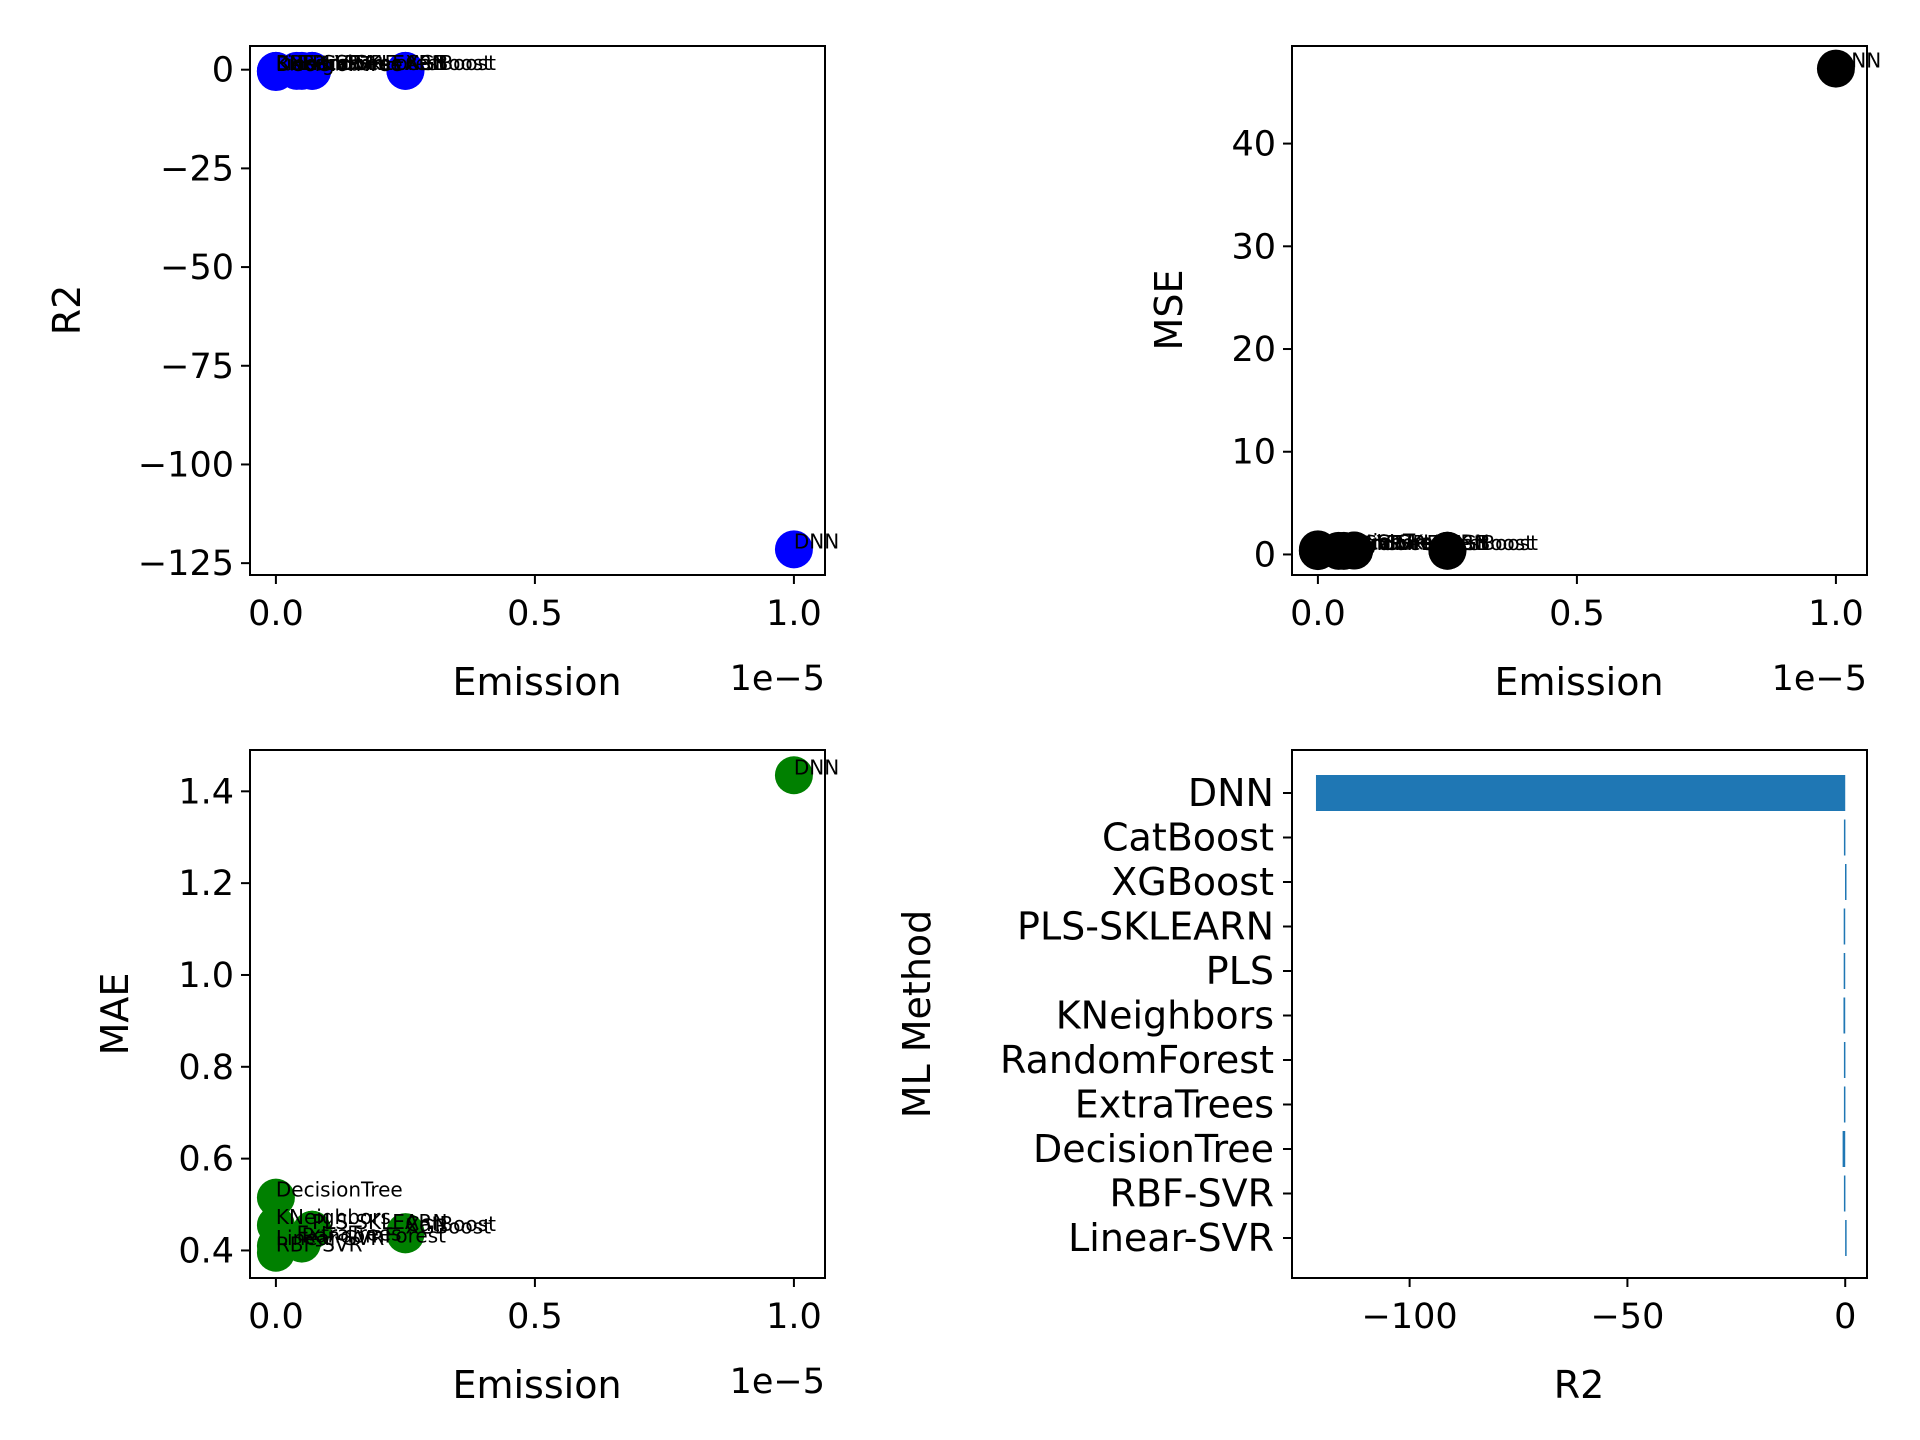  I want to click on category-label: KNeighbors, so click(1165, 1016).